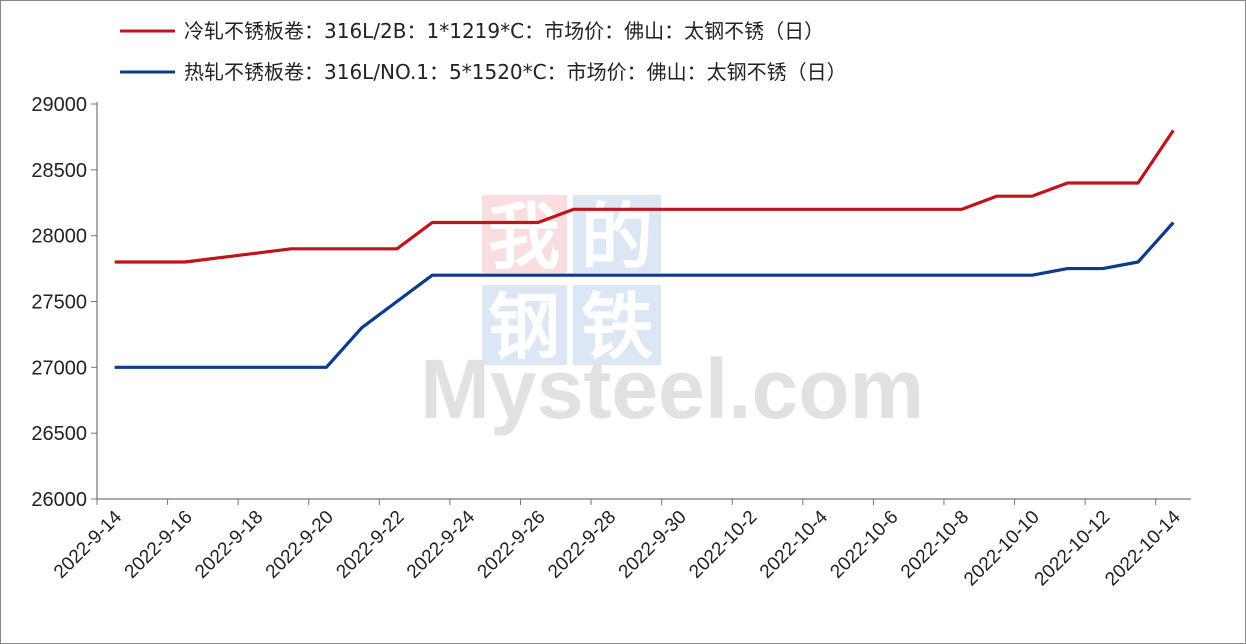 The width and height of the screenshot is (1246, 644). What do you see at coordinates (441, 544) in the screenshot?
I see `x-tick-label: 2022-9-24` at bounding box center [441, 544].